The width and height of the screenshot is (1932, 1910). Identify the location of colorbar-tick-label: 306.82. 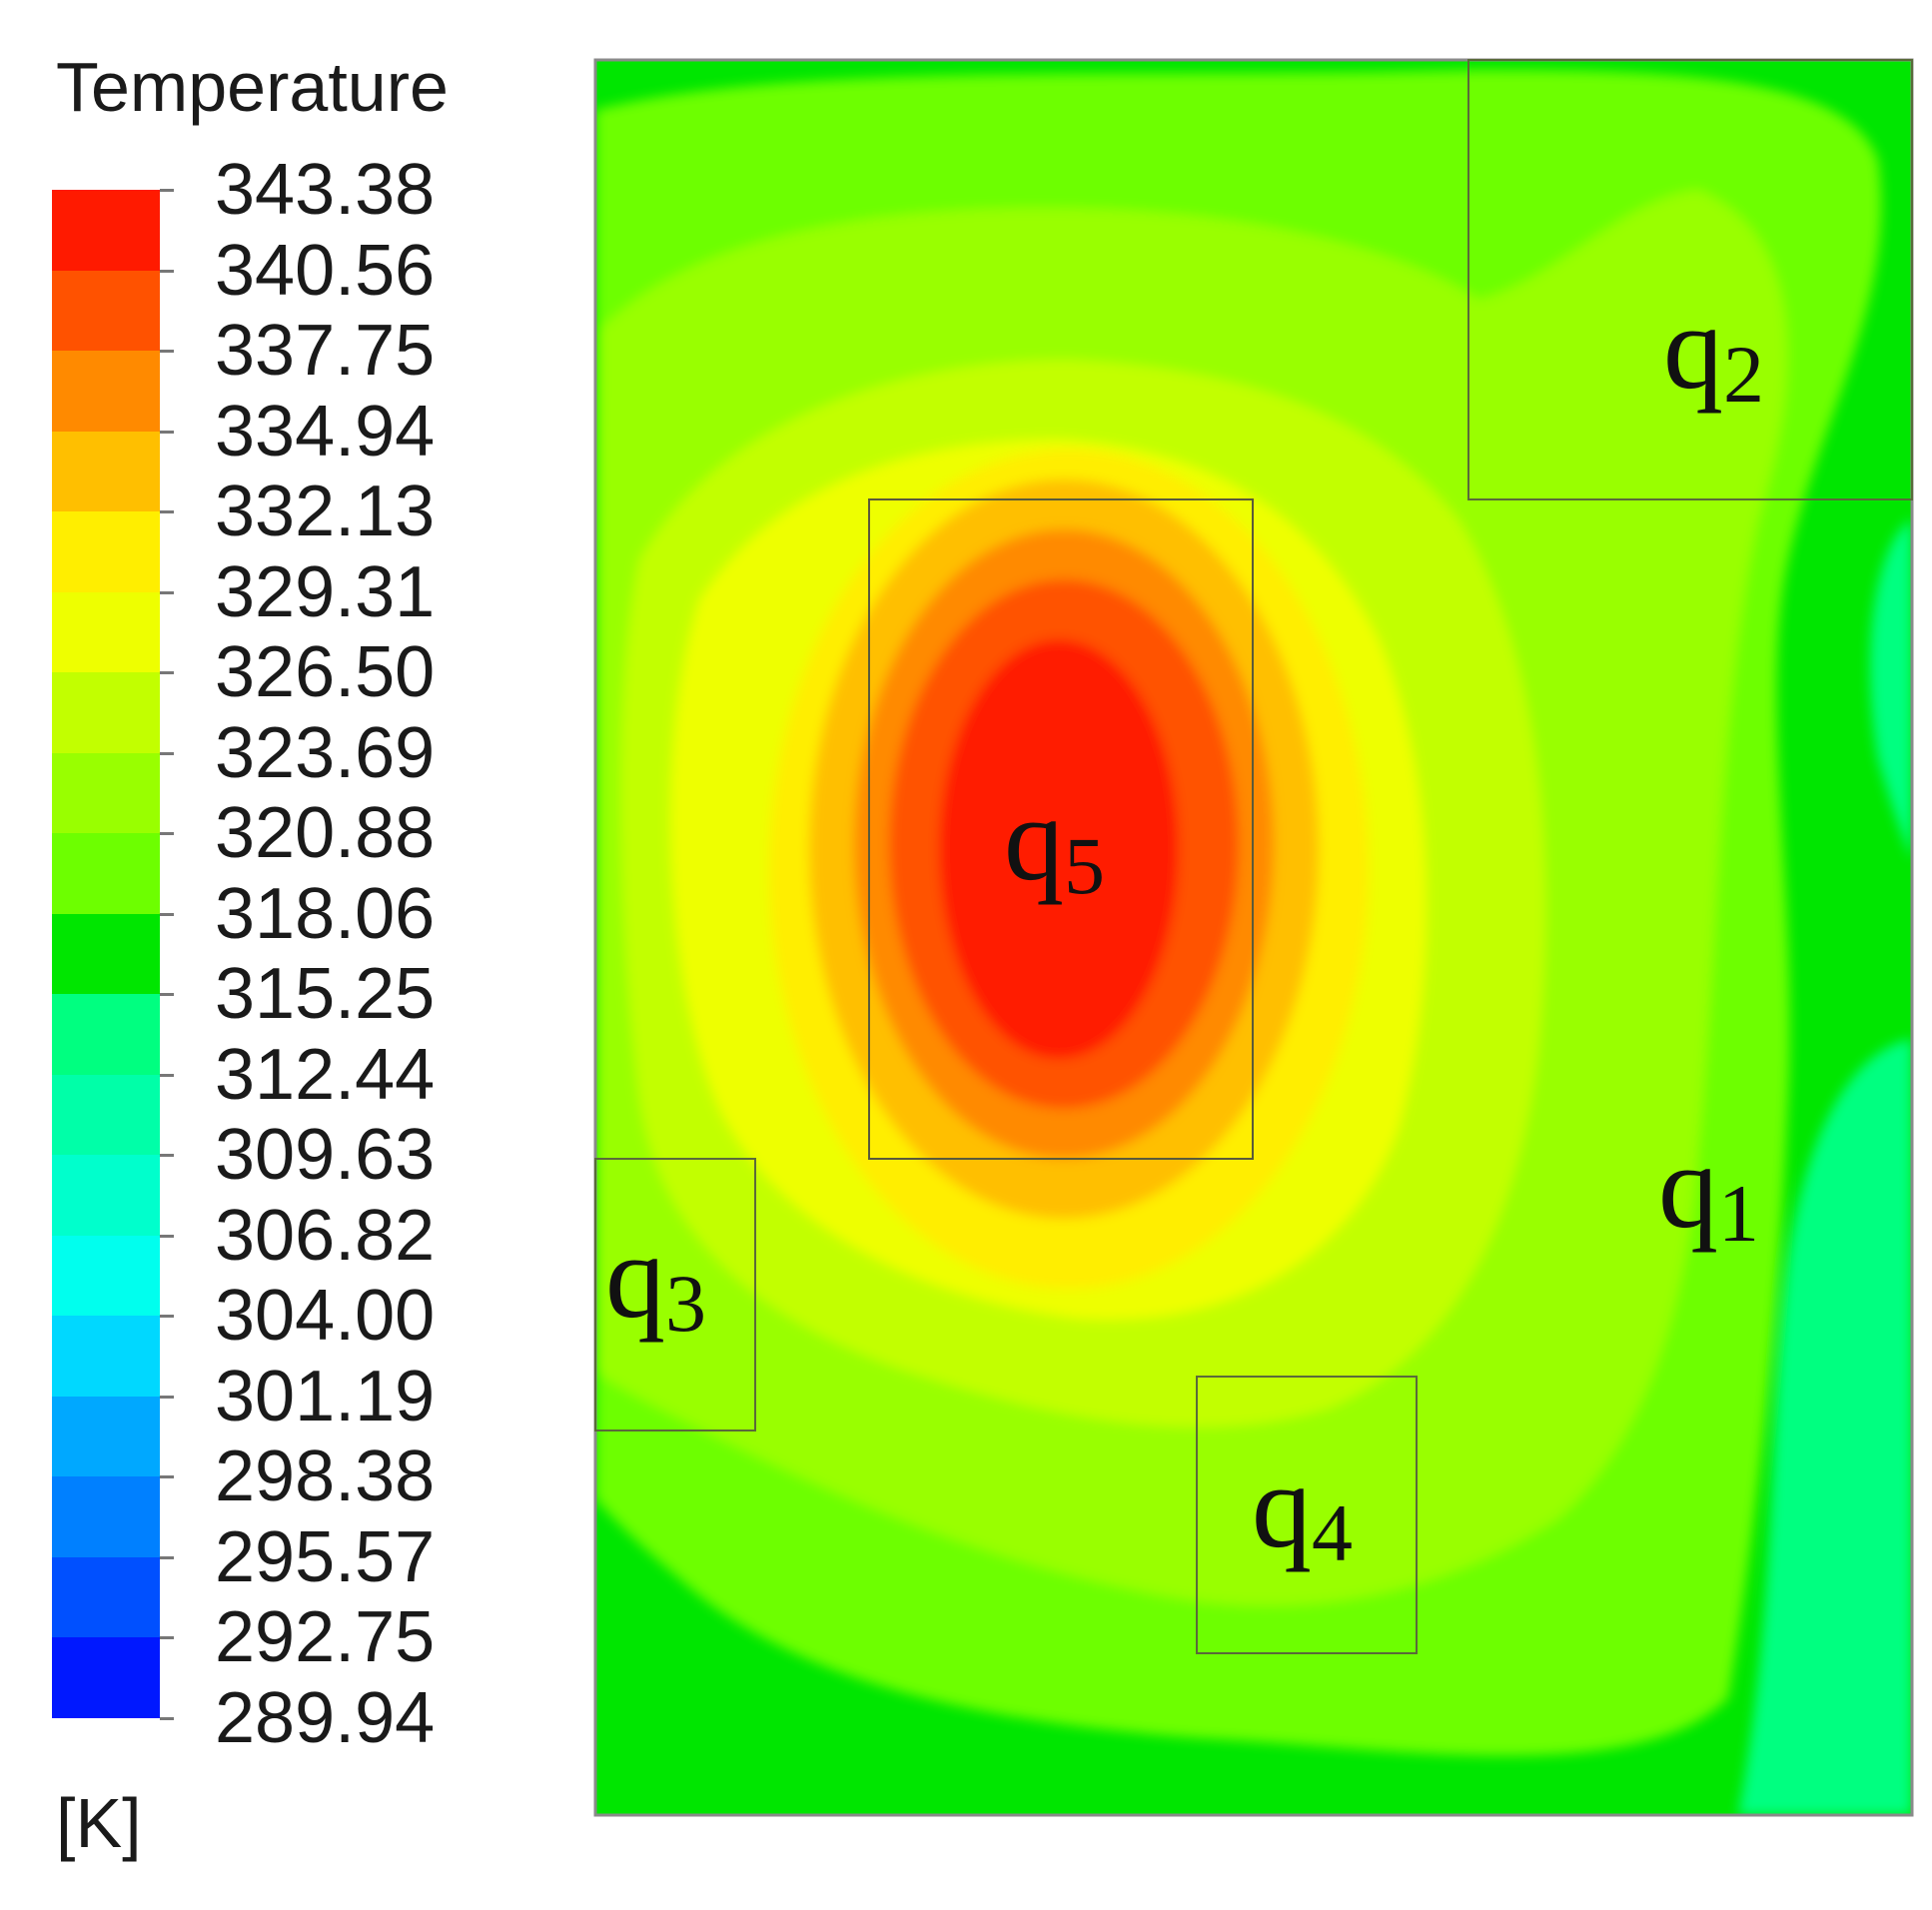
(325, 1236).